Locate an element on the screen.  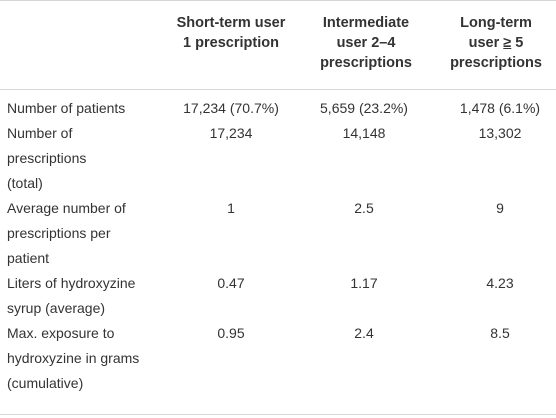
row-label-prescriptions-total: Number of prescriptions (total) is located at coordinates (94, 158).